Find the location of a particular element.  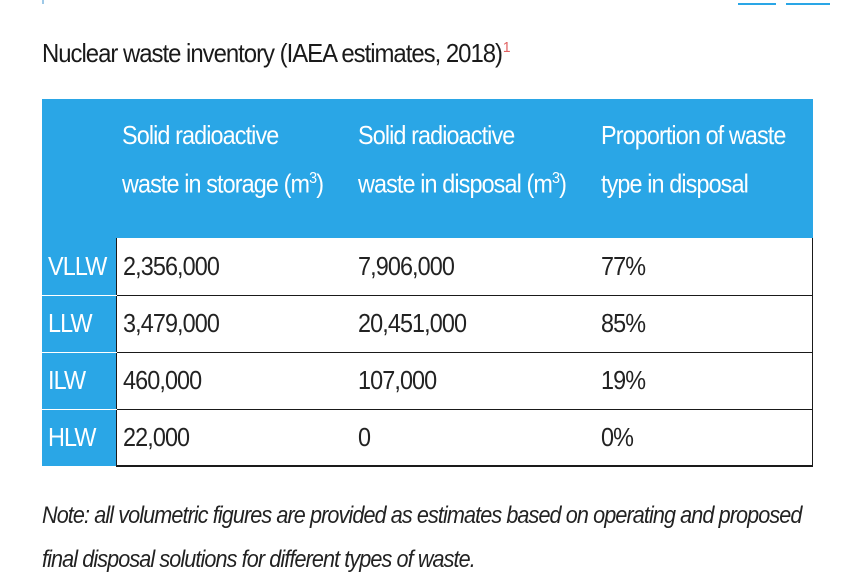

storage-cell: 22,000 is located at coordinates (236, 438).